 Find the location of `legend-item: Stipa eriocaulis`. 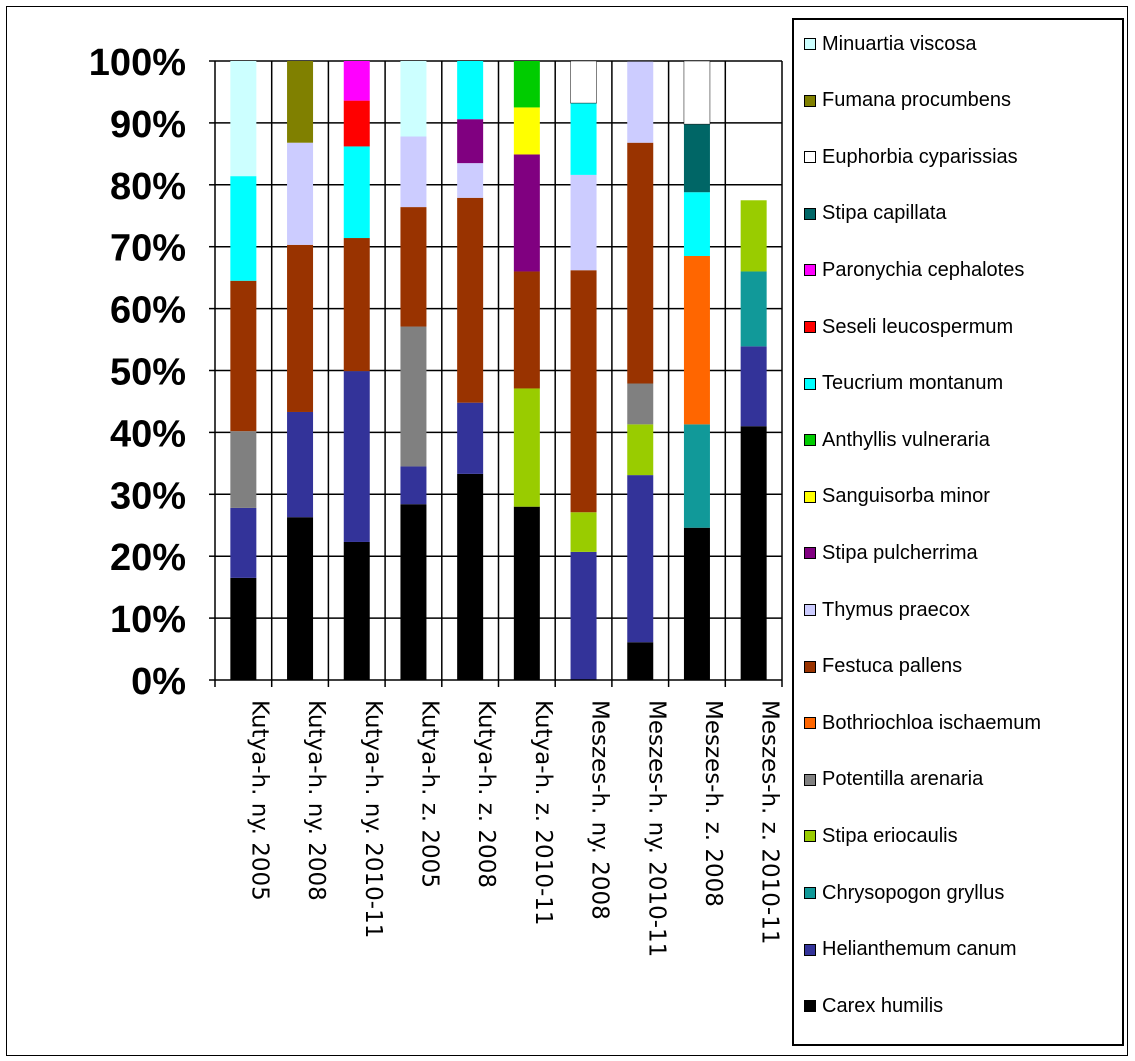

legend-item: Stipa eriocaulis is located at coordinates (881, 836).